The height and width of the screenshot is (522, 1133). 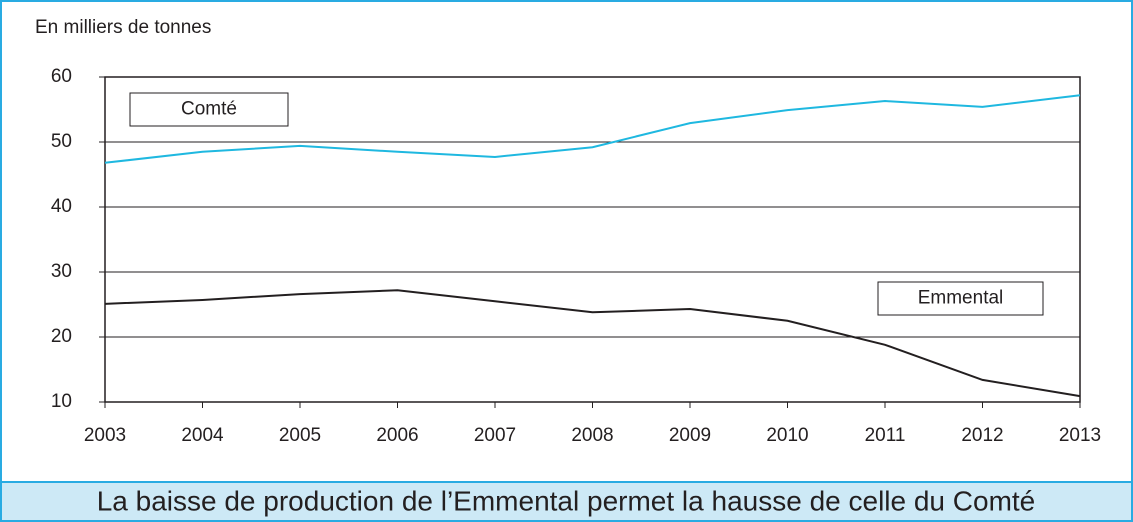 What do you see at coordinates (982, 435) in the screenshot?
I see `x-tick-label: 2012` at bounding box center [982, 435].